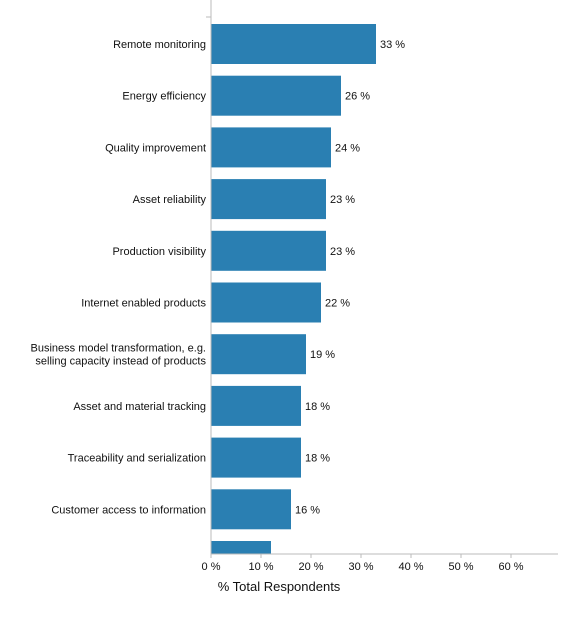 The width and height of the screenshot is (578, 629). Describe the element at coordinates (322, 355) in the screenshot. I see `value-label-6: 19 %` at that location.